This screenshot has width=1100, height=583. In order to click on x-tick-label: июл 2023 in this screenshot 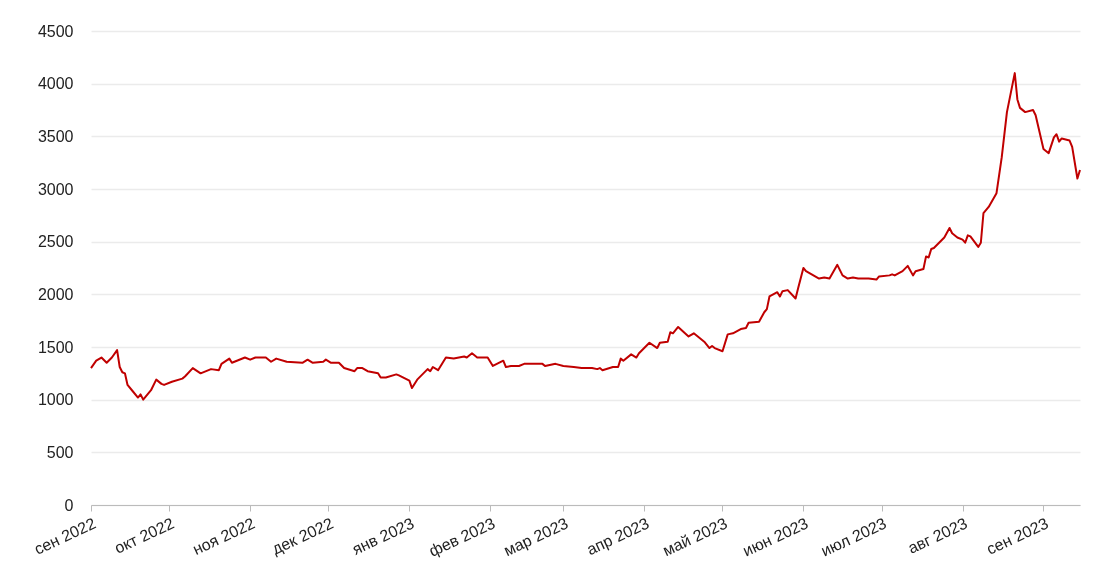, I will do `click(854, 537)`.